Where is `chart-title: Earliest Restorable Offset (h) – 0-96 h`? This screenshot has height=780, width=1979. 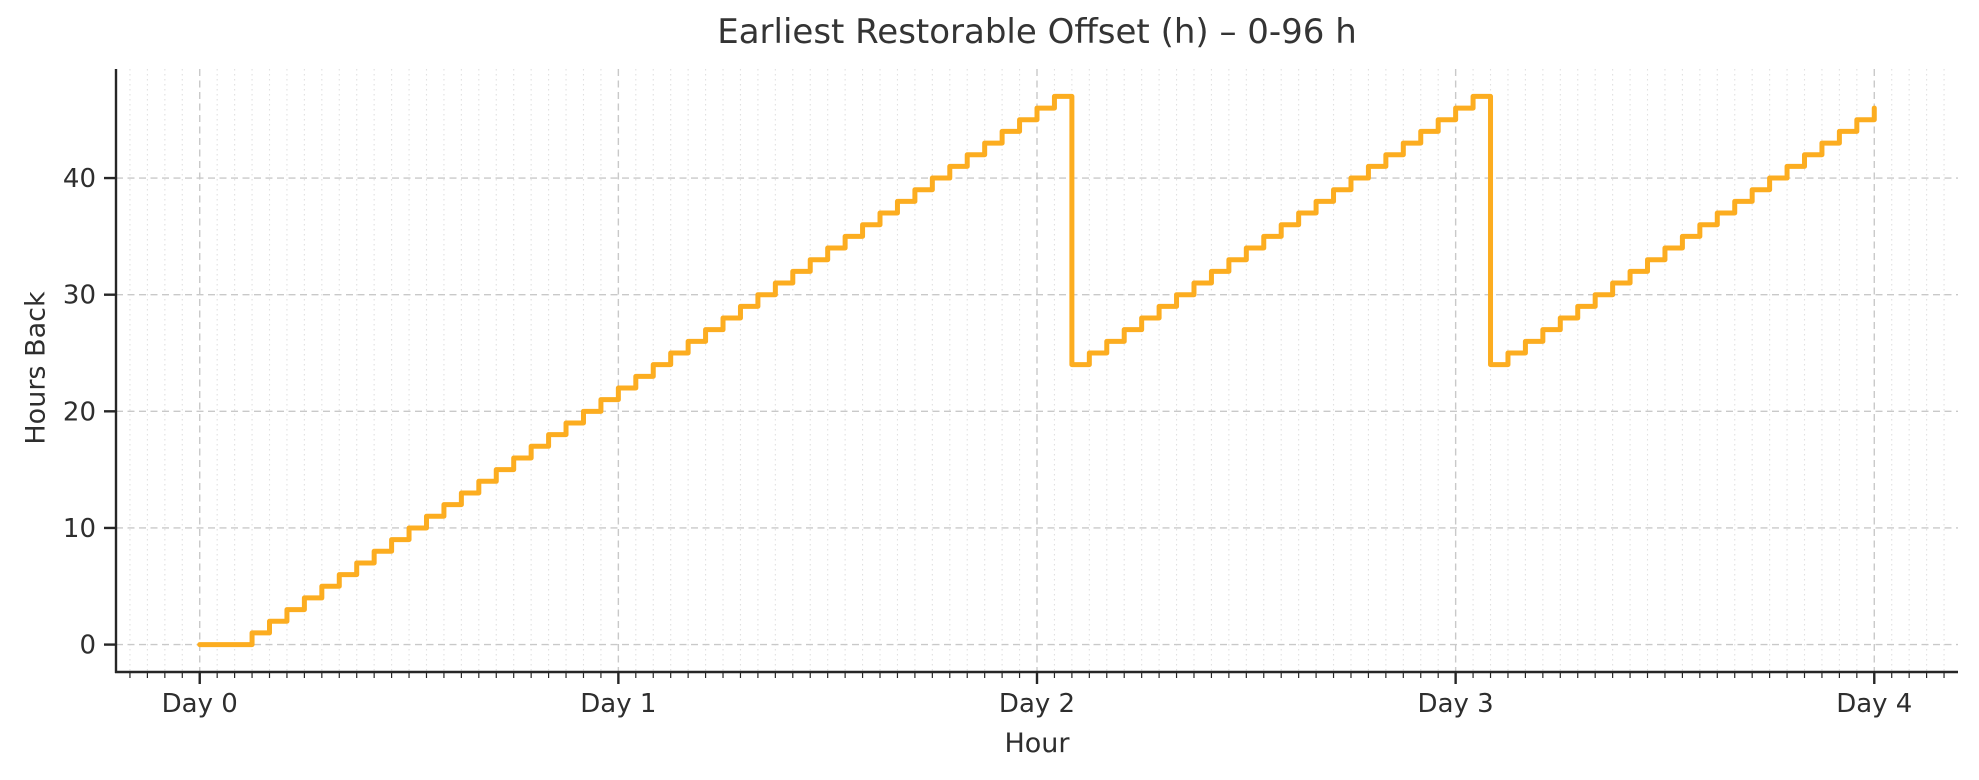 chart-title: Earliest Restorable Offset (h) – 0-96 h is located at coordinates (1037, 32).